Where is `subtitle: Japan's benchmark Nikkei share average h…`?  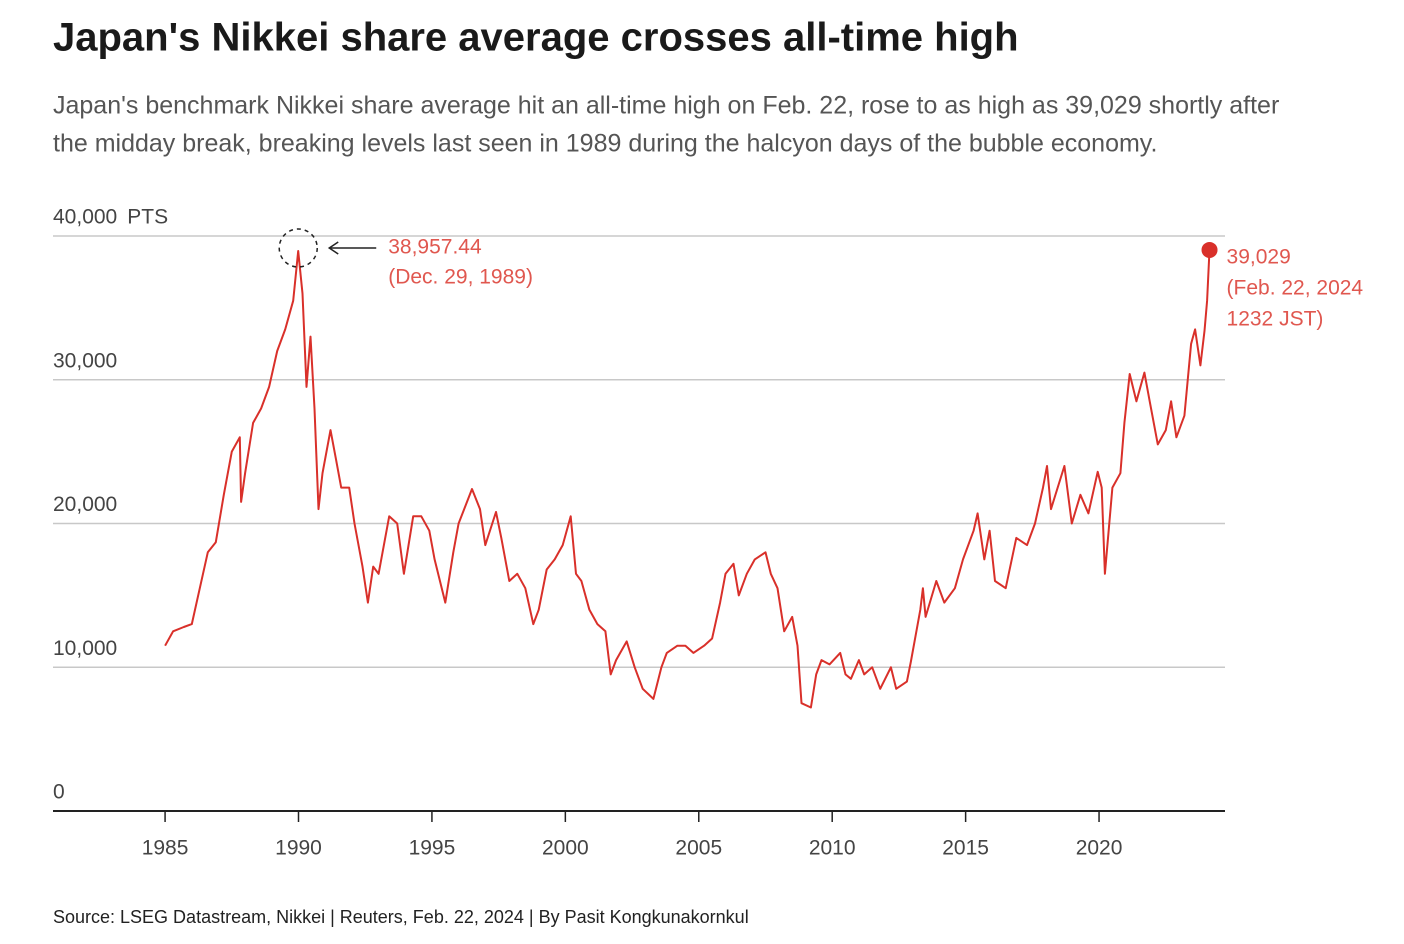 subtitle: Japan's benchmark Nikkei share average h… is located at coordinates (666, 106).